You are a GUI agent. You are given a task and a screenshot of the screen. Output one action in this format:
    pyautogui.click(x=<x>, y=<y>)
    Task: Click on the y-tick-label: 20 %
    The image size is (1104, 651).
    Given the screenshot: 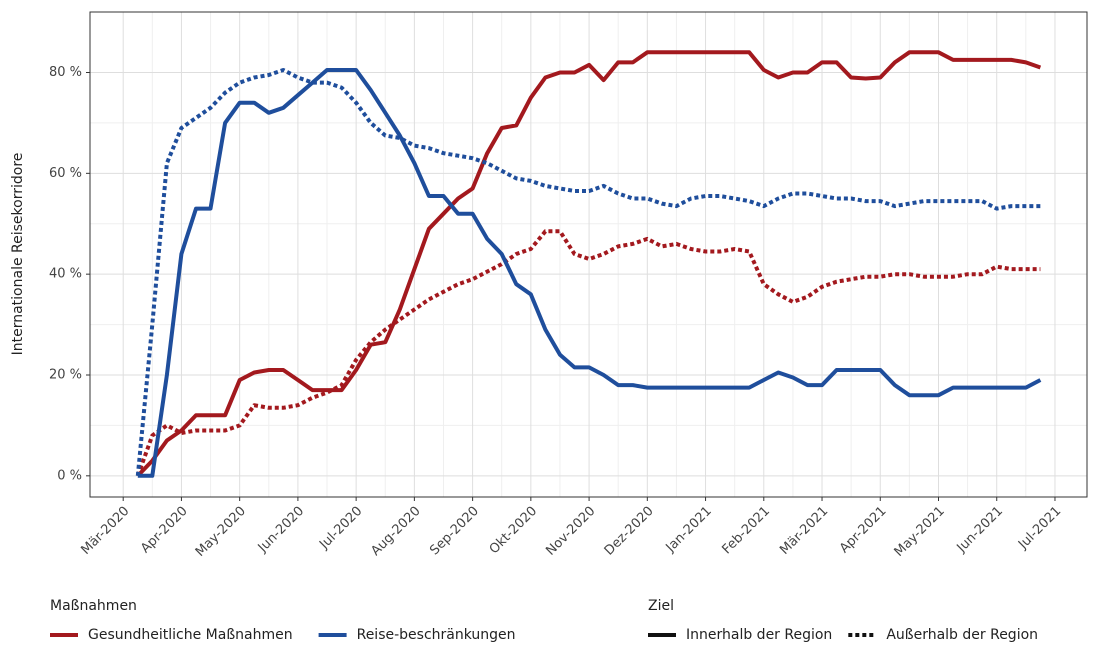 What is the action you would take?
    pyautogui.click(x=65, y=374)
    